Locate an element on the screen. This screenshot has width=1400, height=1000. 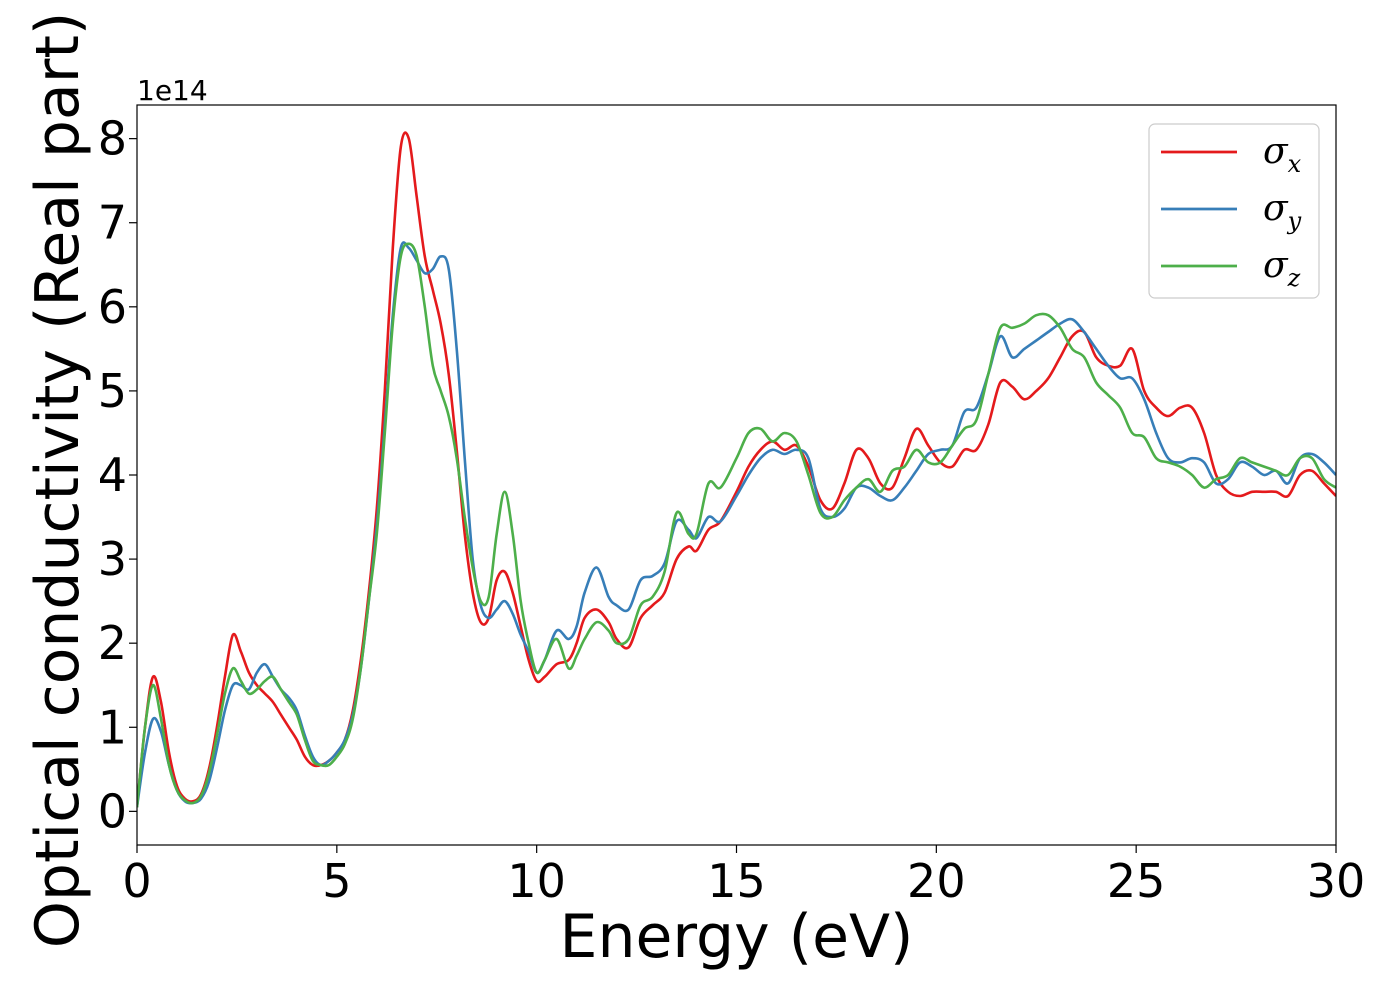
x-tick-label: 5 is located at coordinates (336, 881).